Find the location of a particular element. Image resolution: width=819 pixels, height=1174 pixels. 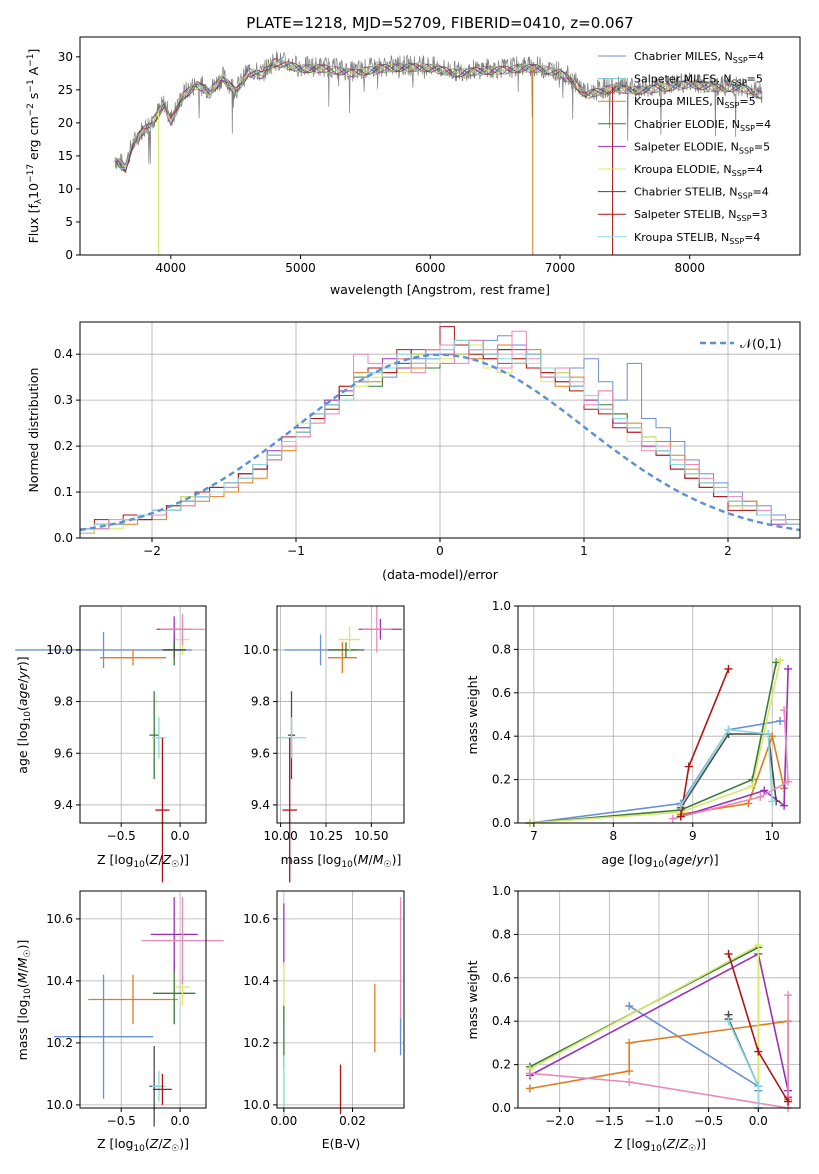

x-tick-label: 4000 is located at coordinates (171, 268).